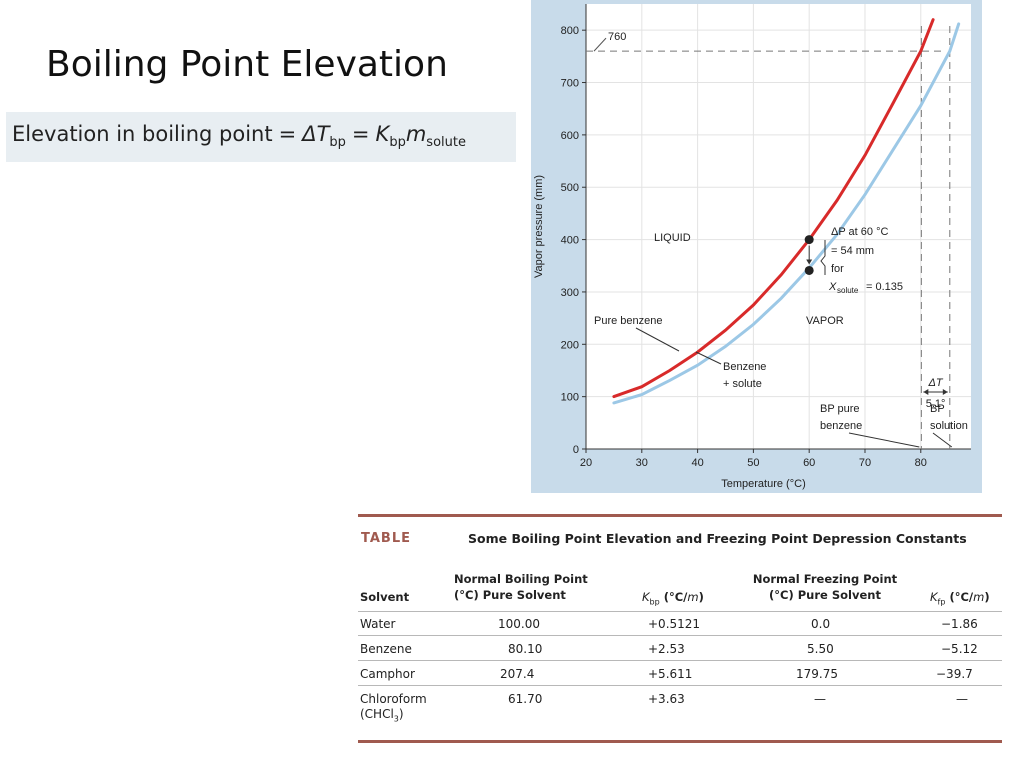  I want to click on y-tick-label-5: 500, so click(570, 188).